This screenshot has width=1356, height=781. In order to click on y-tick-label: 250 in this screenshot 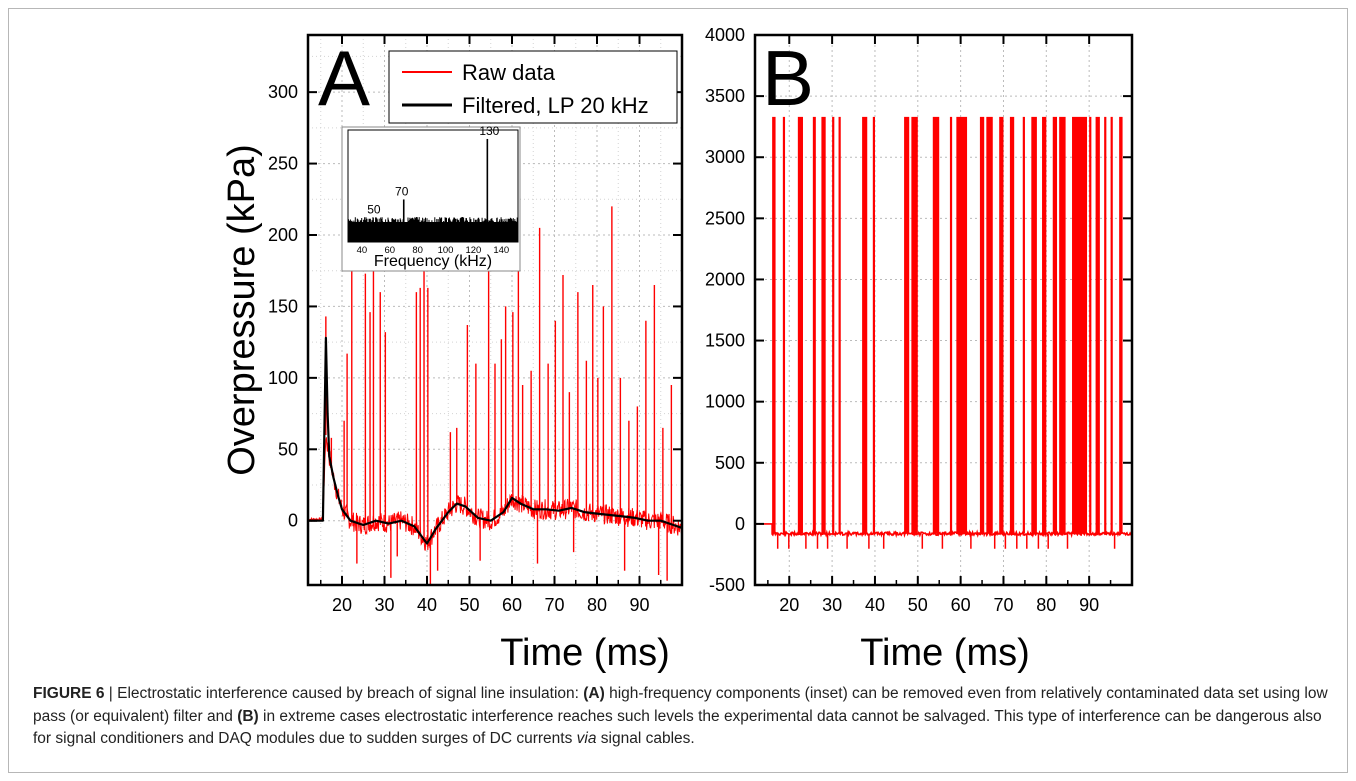, I will do `click(283, 164)`.